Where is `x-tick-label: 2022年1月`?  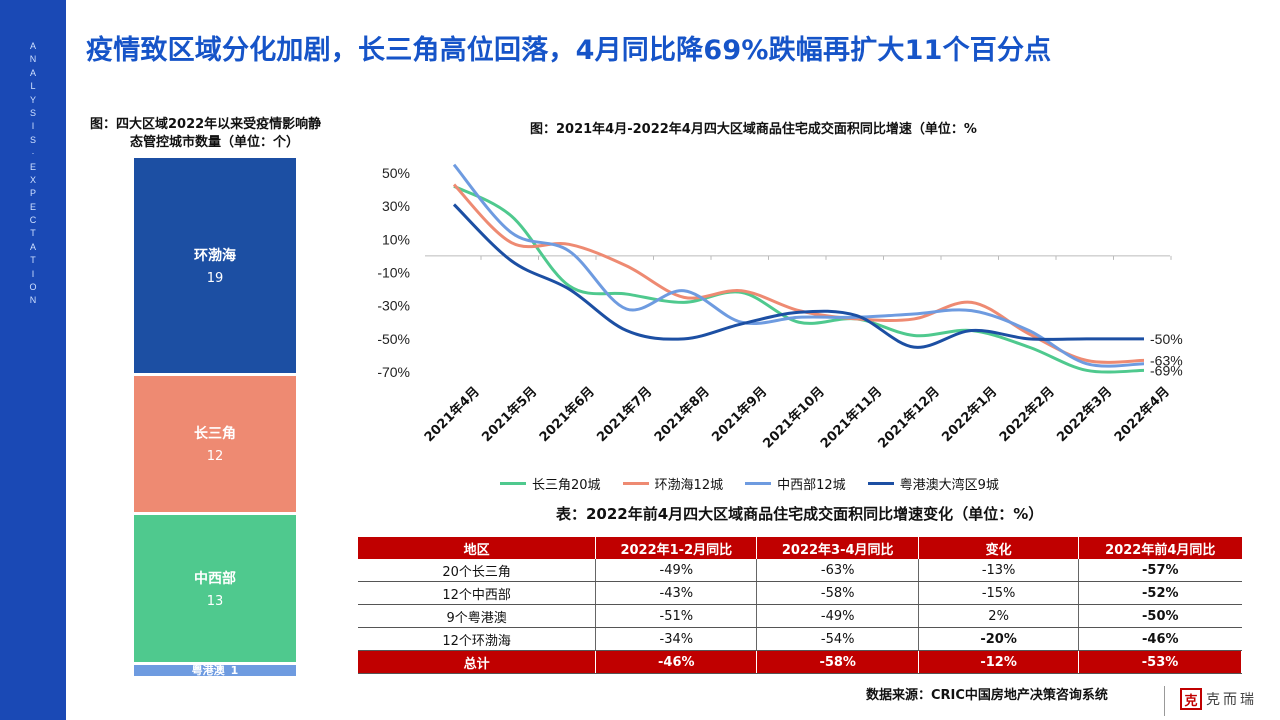 x-tick-label: 2022年1月 is located at coordinates (970, 415).